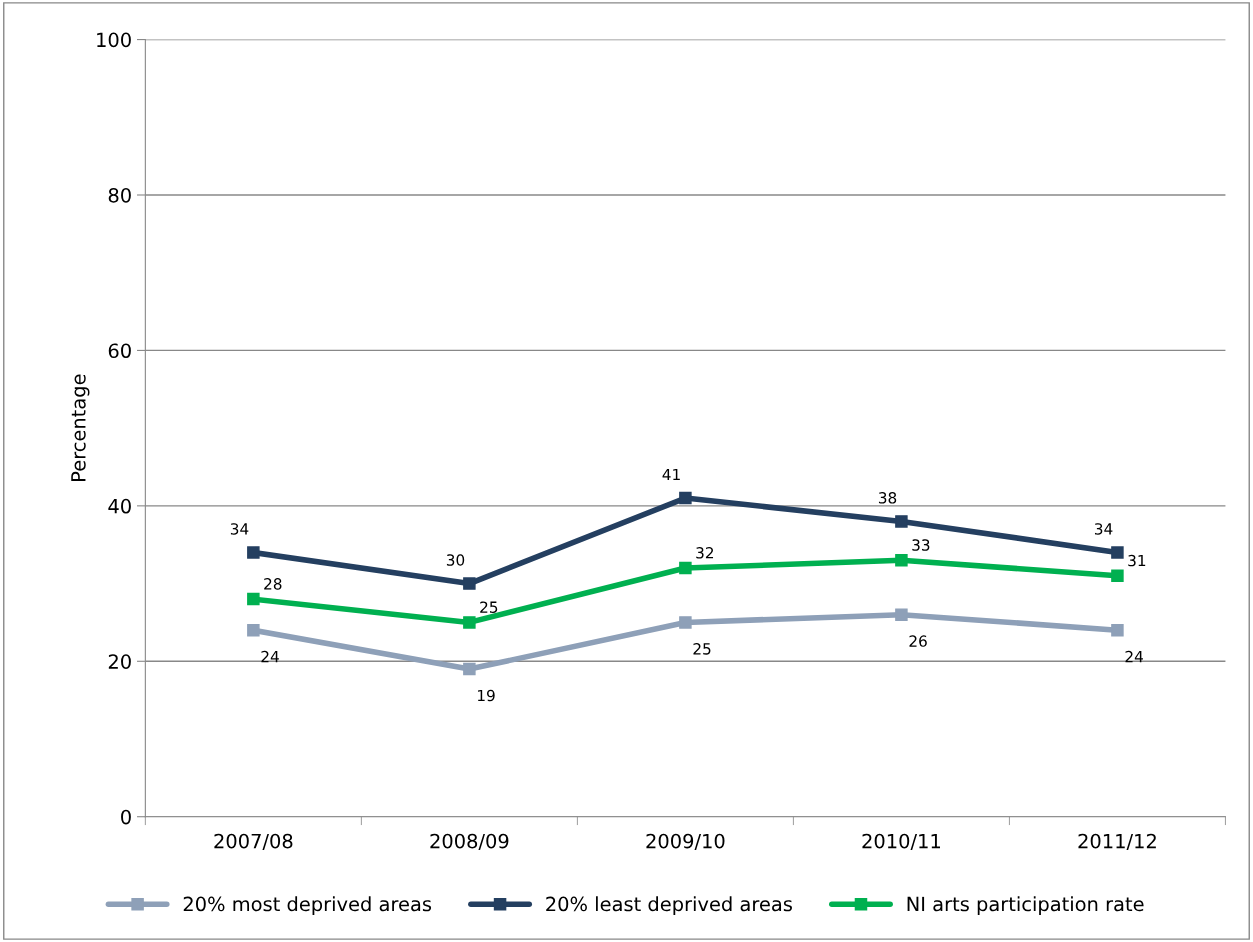 This screenshot has width=1253, height=942. Describe the element at coordinates (887, 498) in the screenshot. I see `data-label: 38` at that location.